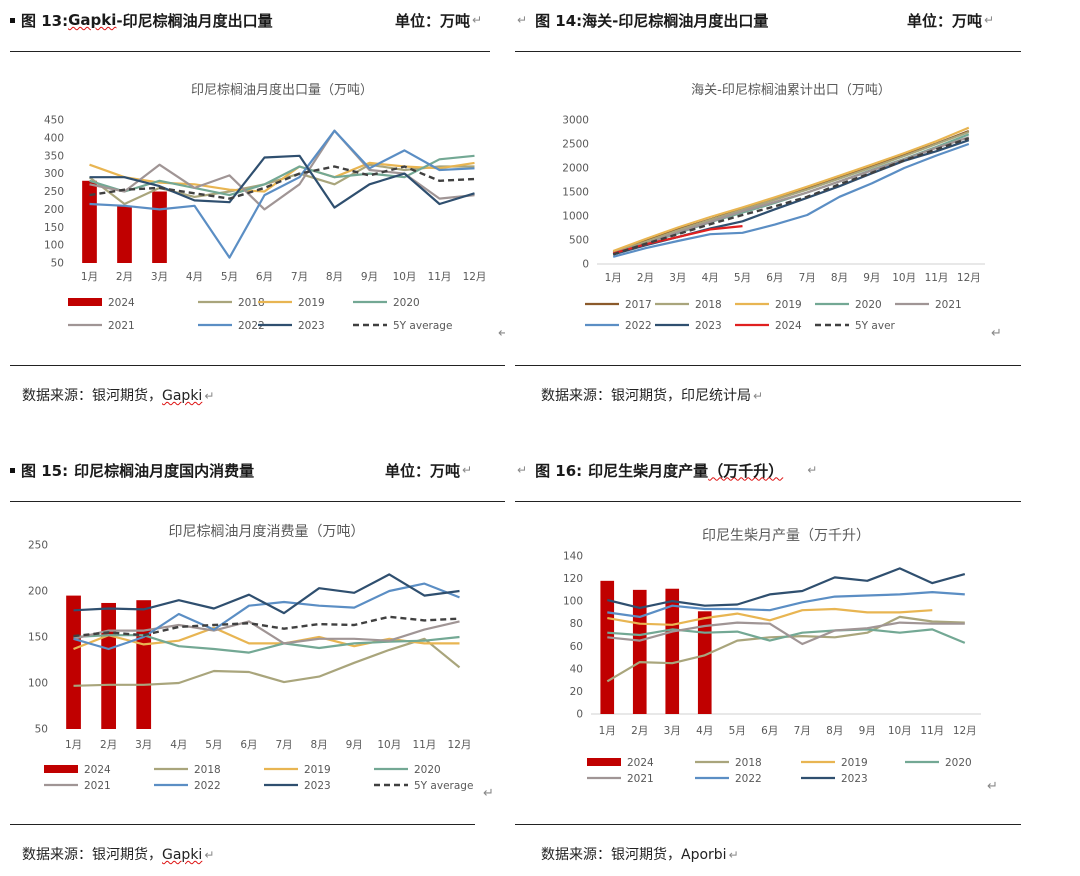 The height and width of the screenshot is (876, 1080). What do you see at coordinates (585, 265) in the screenshot?
I see `y-tick-label: 0` at bounding box center [585, 265].